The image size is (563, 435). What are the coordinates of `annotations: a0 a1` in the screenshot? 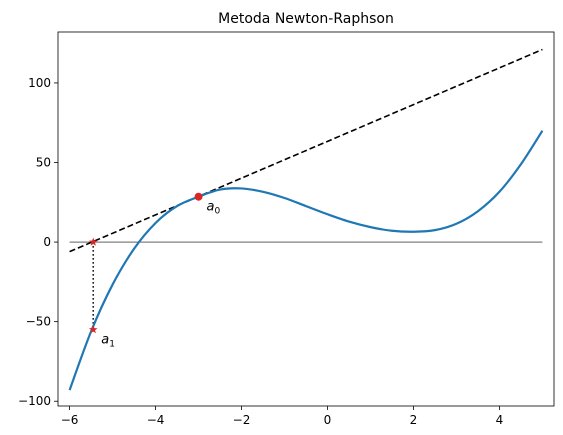 It's located at (160, 275).